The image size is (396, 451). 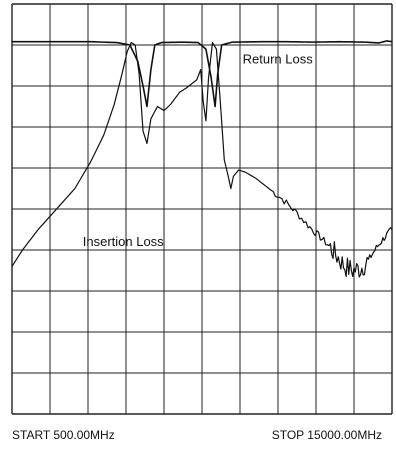 I want to click on series-label-insertion-loss: Insertion Loss, so click(x=123, y=241).